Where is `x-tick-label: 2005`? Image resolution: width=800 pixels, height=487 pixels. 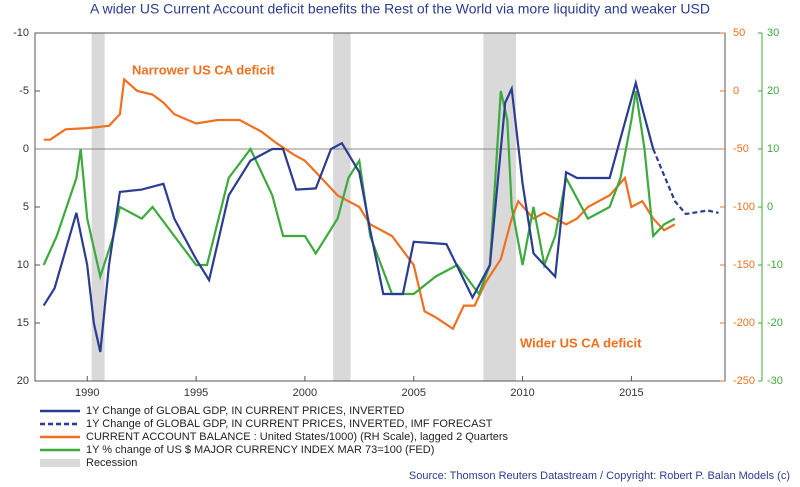
x-tick-label: 2005 is located at coordinates (413, 393).